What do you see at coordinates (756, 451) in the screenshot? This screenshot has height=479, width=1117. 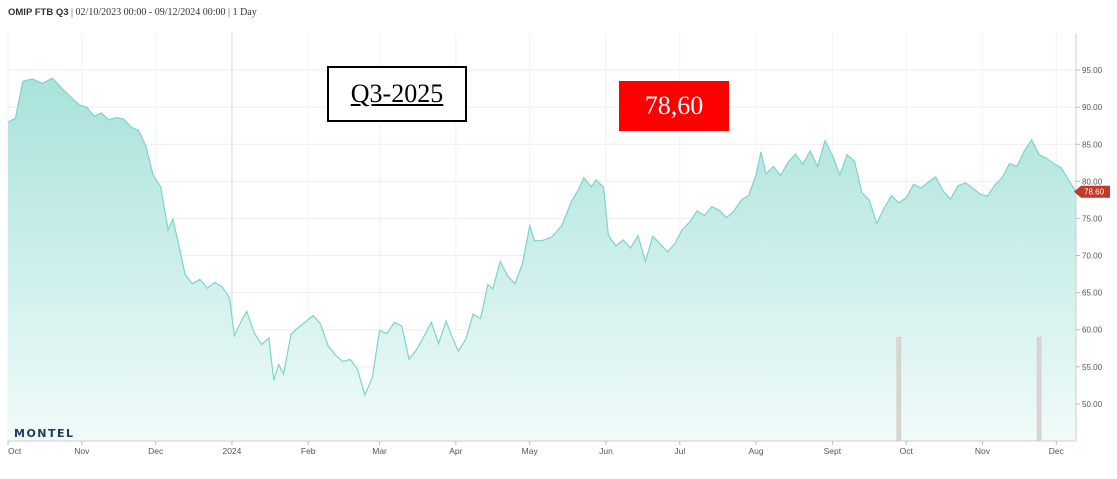 I see `x-tick-label: Aug` at bounding box center [756, 451].